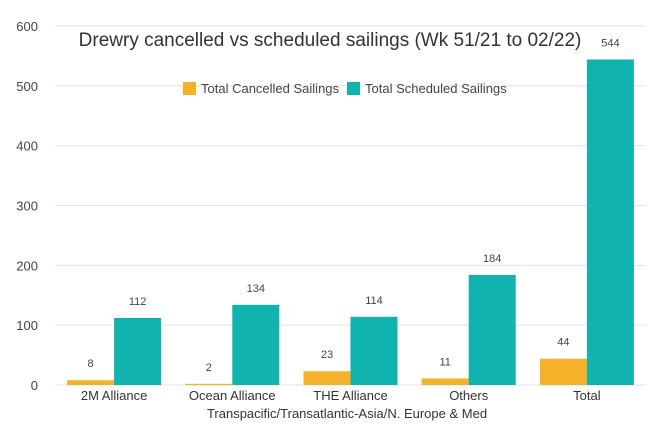 This screenshot has height=435, width=666. Describe the element at coordinates (327, 355) in the screenshot. I see `data-label-cancelled: 23` at that location.